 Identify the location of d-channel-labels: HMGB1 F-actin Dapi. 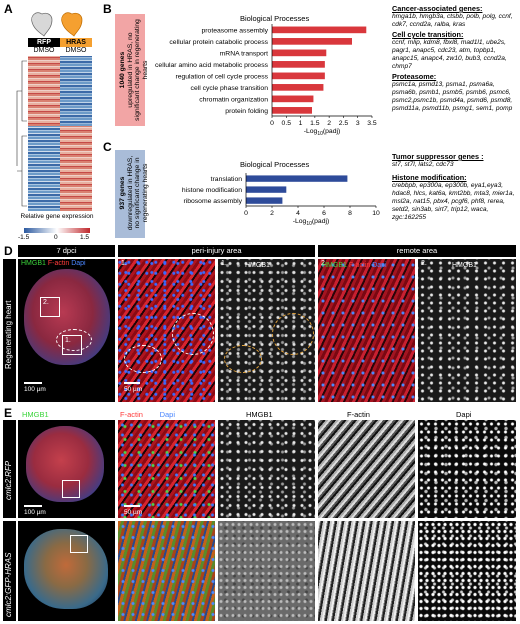
(53, 263).